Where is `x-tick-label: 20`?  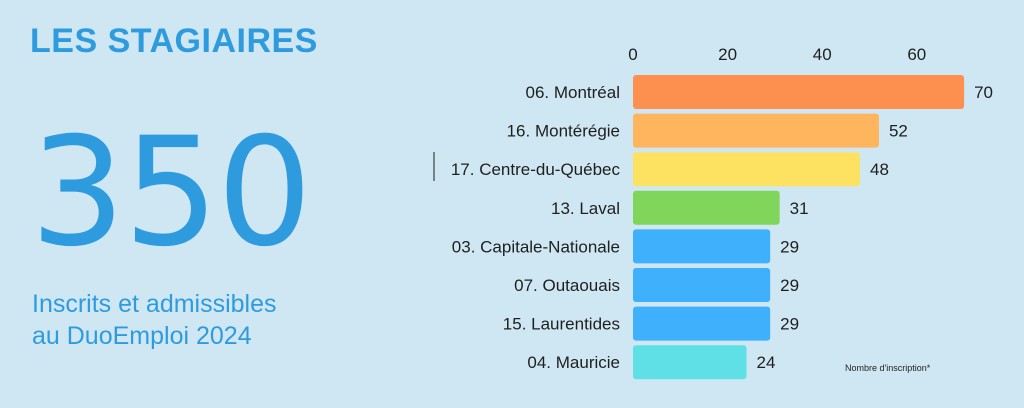
x-tick-label: 20 is located at coordinates (727, 54).